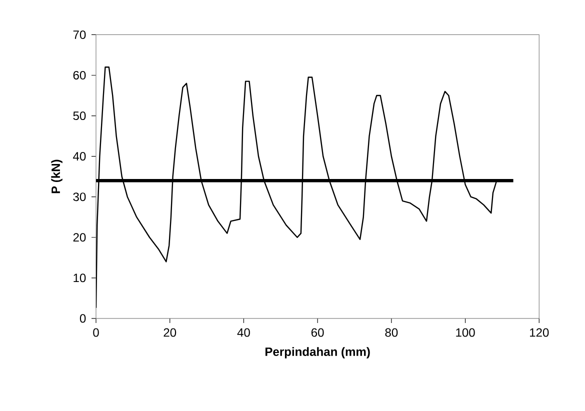  Describe the element at coordinates (391, 332) in the screenshot. I see `x-tick-label: 80` at that location.